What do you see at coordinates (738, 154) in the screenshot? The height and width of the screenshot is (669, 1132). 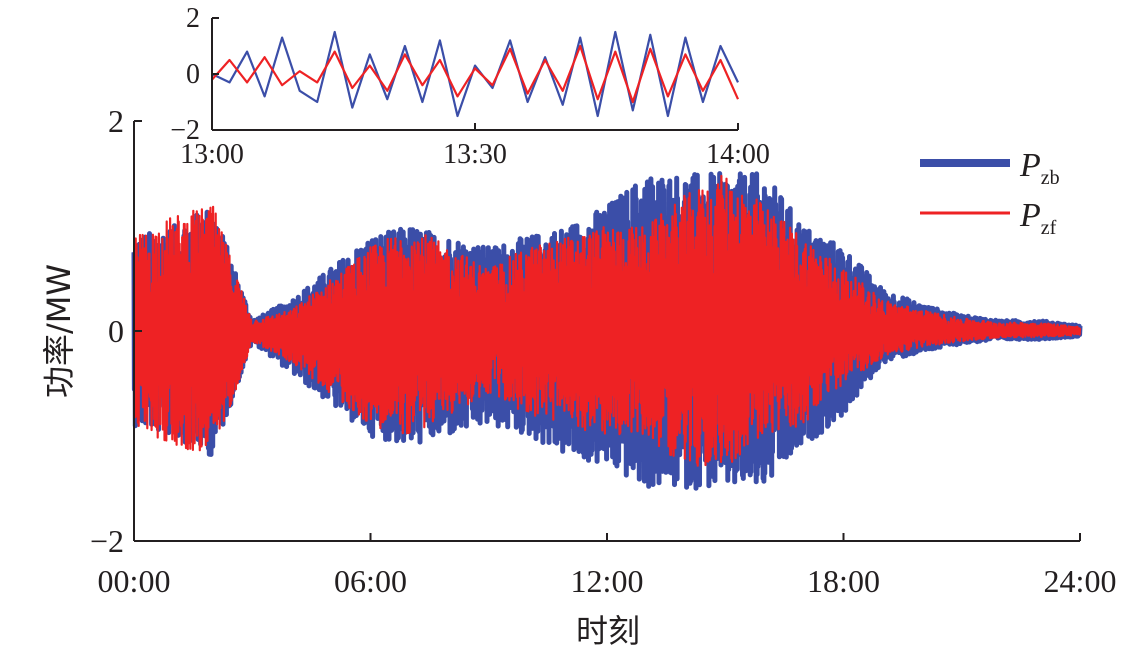 I see `inset-x-tick-label: 14:00` at bounding box center [738, 154].